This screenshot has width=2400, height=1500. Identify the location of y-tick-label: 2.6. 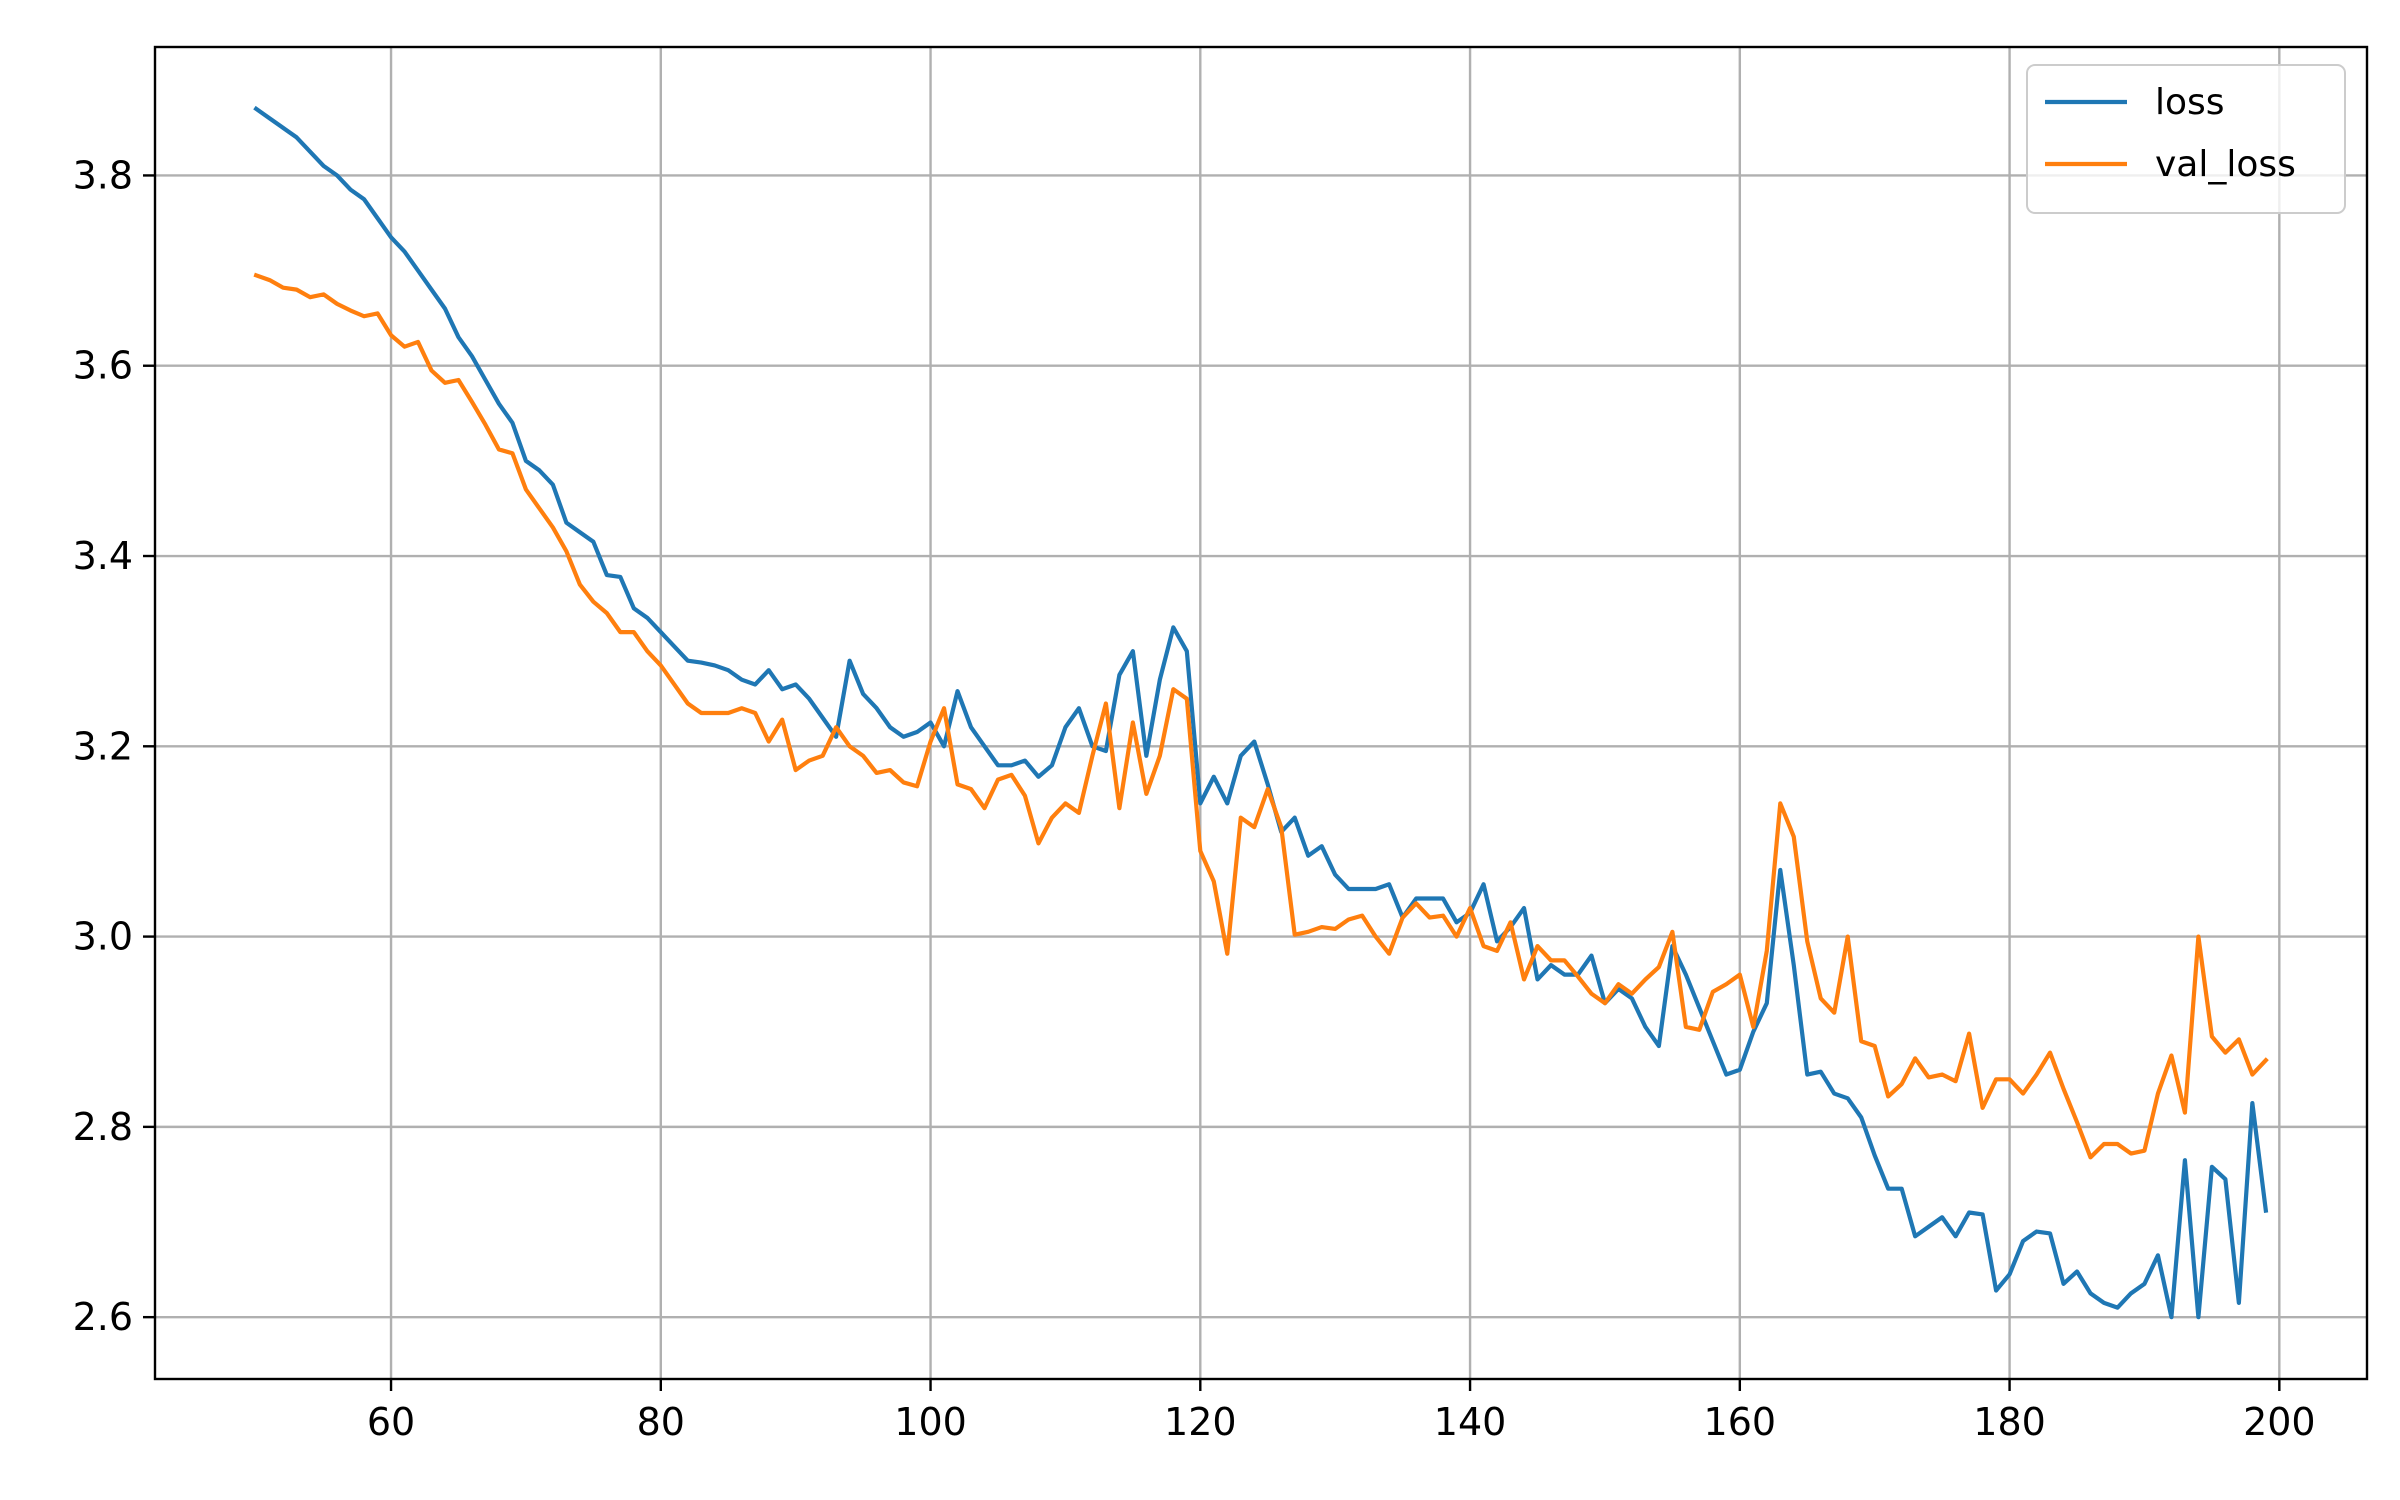
(103, 1317).